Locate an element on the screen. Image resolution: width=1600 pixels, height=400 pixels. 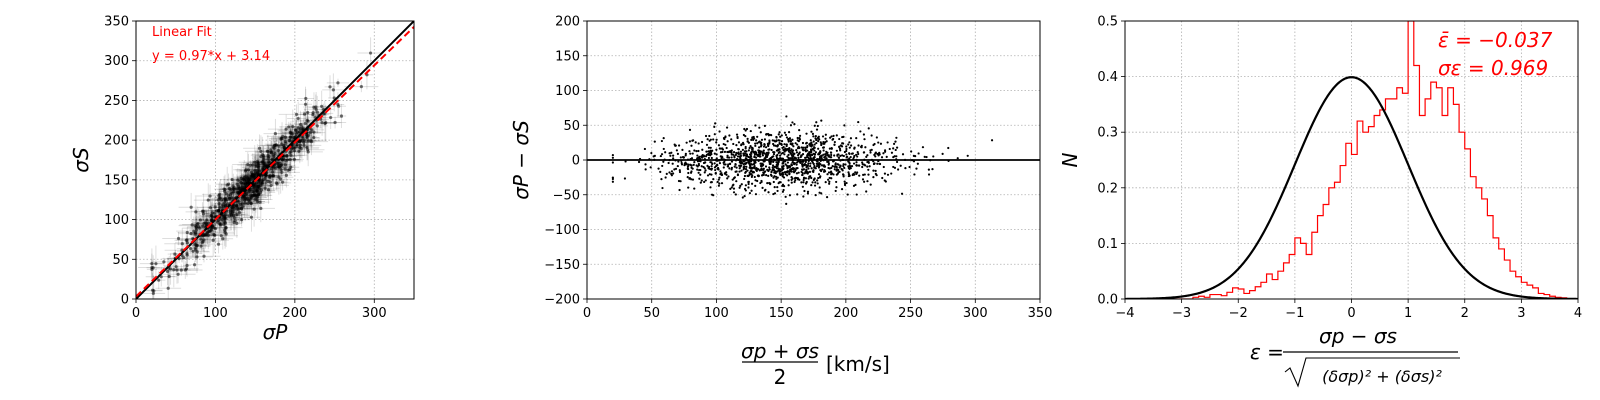
tick-labels: 0 100 200 300 0 50 100 150 200 250 300 350 is located at coordinates (245, 168).